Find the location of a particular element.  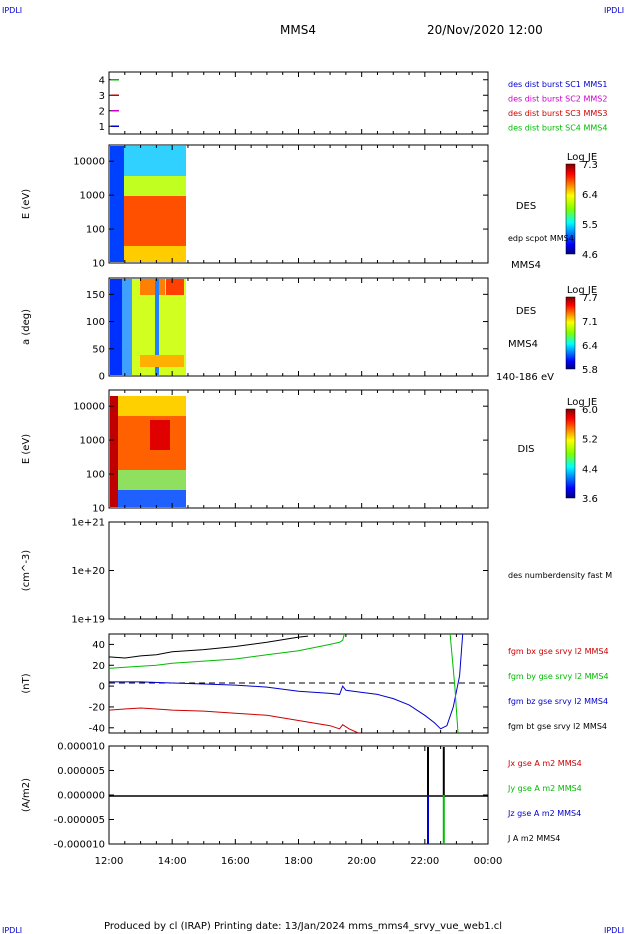

dis-energy-colorbar is located at coordinates (570, 453).